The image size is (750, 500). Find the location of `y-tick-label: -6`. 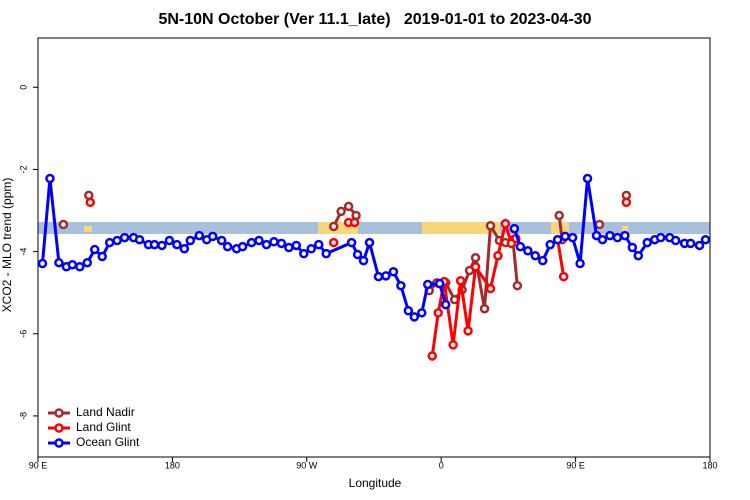

y-tick-label: -6 is located at coordinates (23, 334).